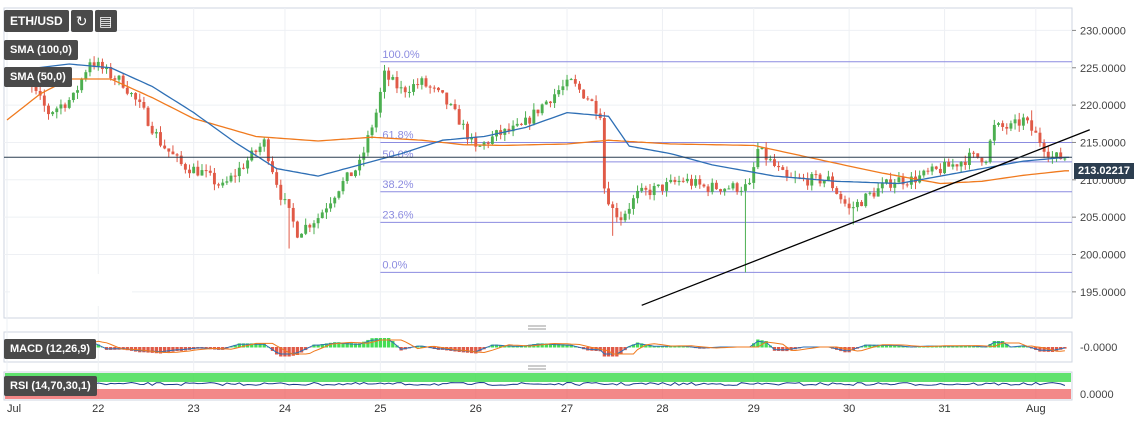  What do you see at coordinates (536, 383) in the screenshot?
I see `rsi-line` at bounding box center [536, 383].